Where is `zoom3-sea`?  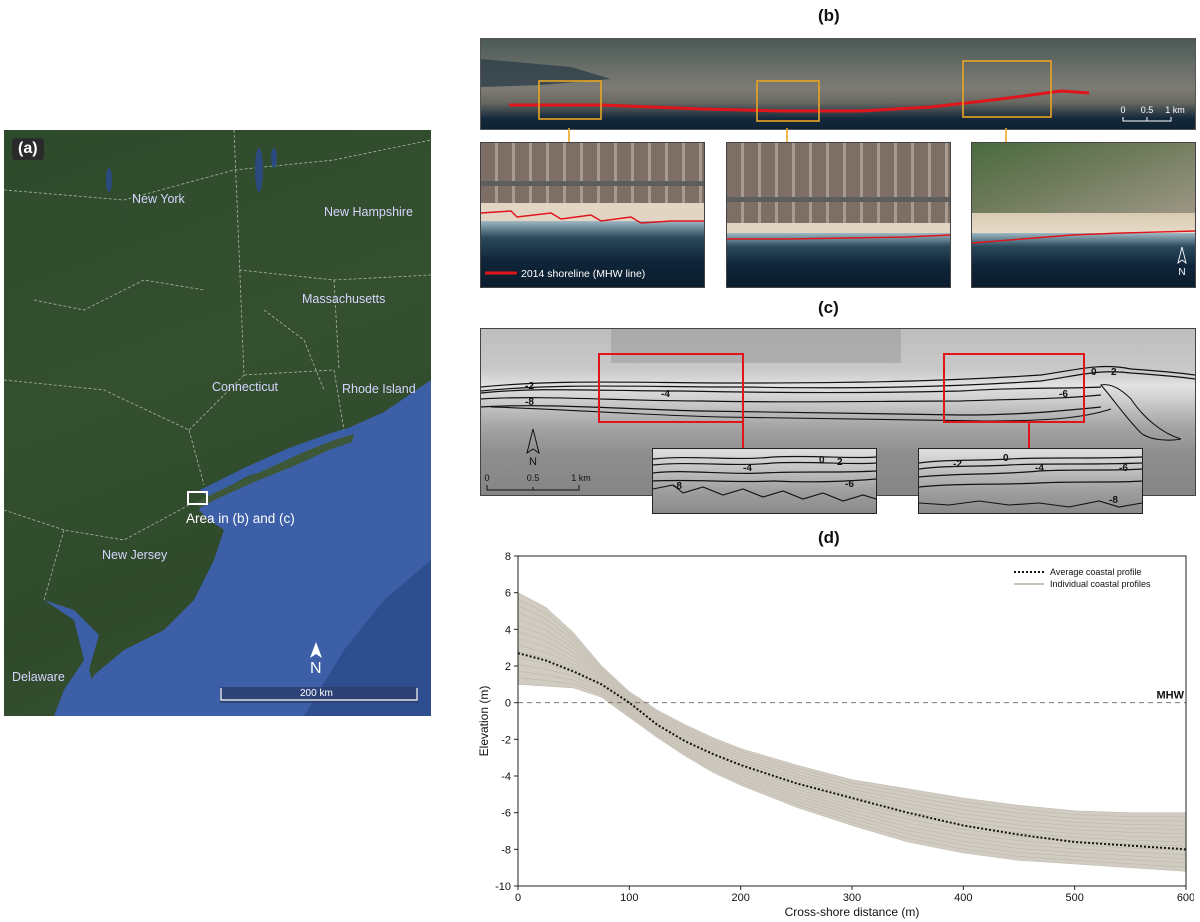
zoom3-sea is located at coordinates (1083, 260).